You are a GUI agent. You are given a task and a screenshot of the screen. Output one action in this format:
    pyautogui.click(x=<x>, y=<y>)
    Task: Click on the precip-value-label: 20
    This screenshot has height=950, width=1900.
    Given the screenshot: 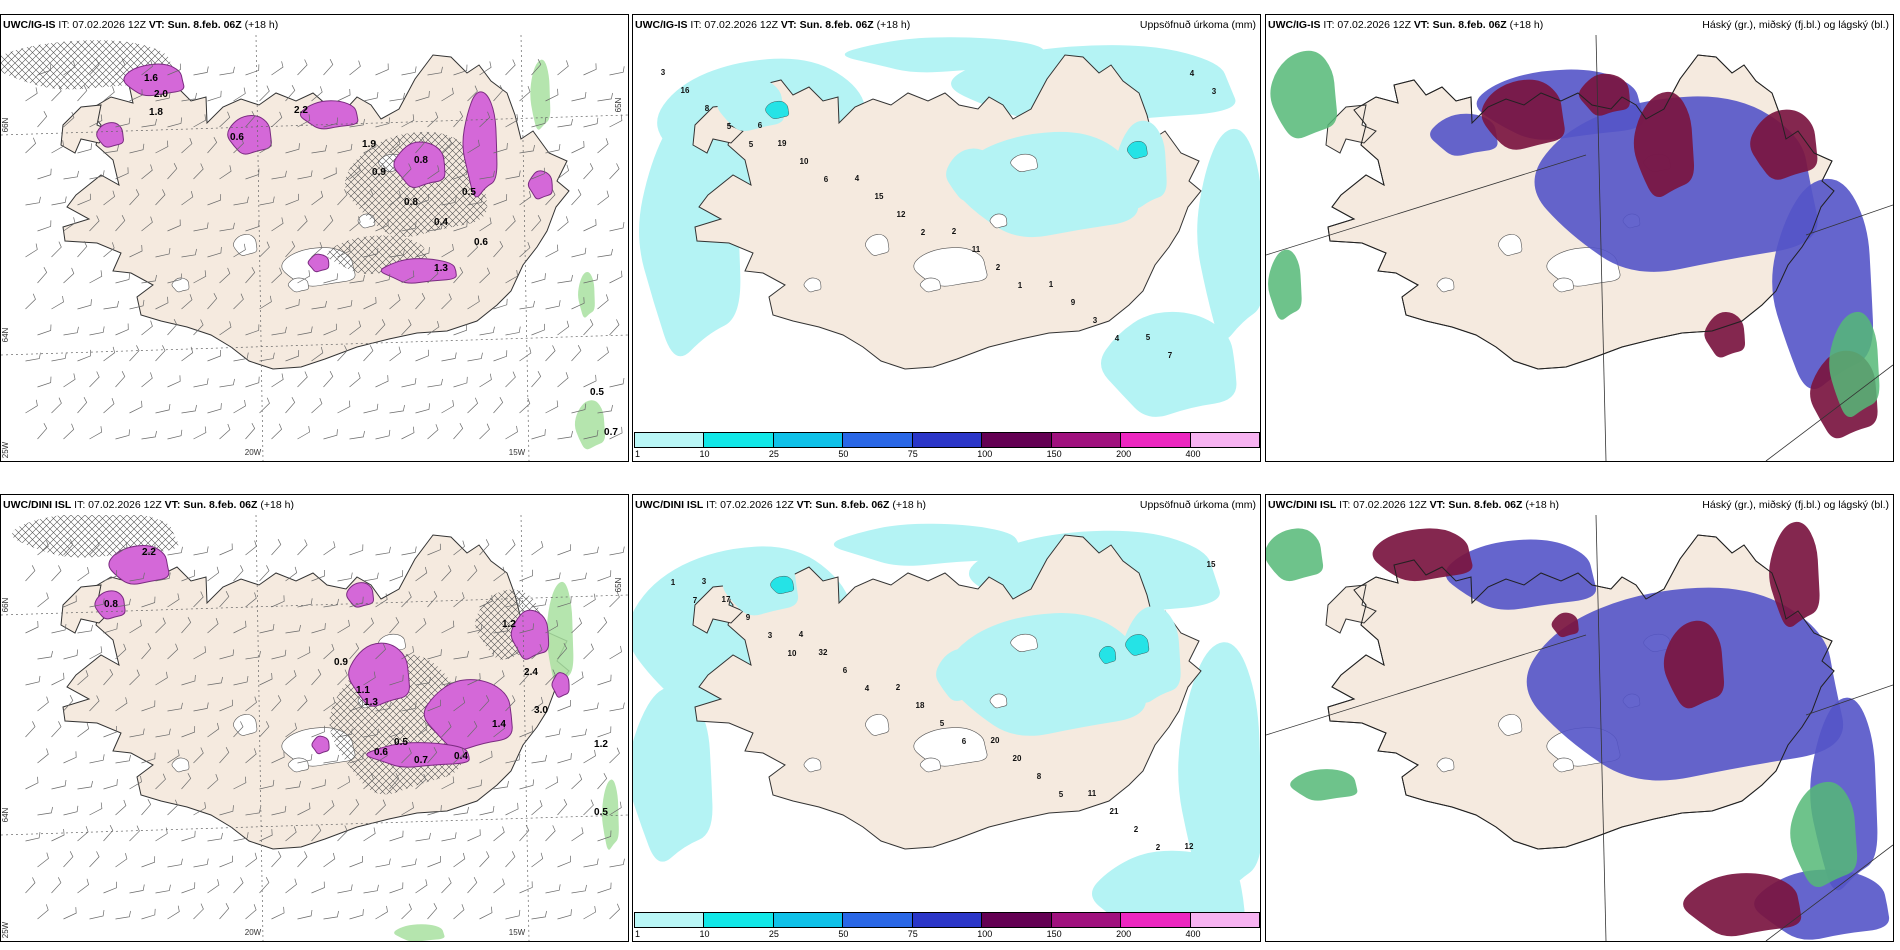 What is the action you would take?
    pyautogui.click(x=995, y=740)
    